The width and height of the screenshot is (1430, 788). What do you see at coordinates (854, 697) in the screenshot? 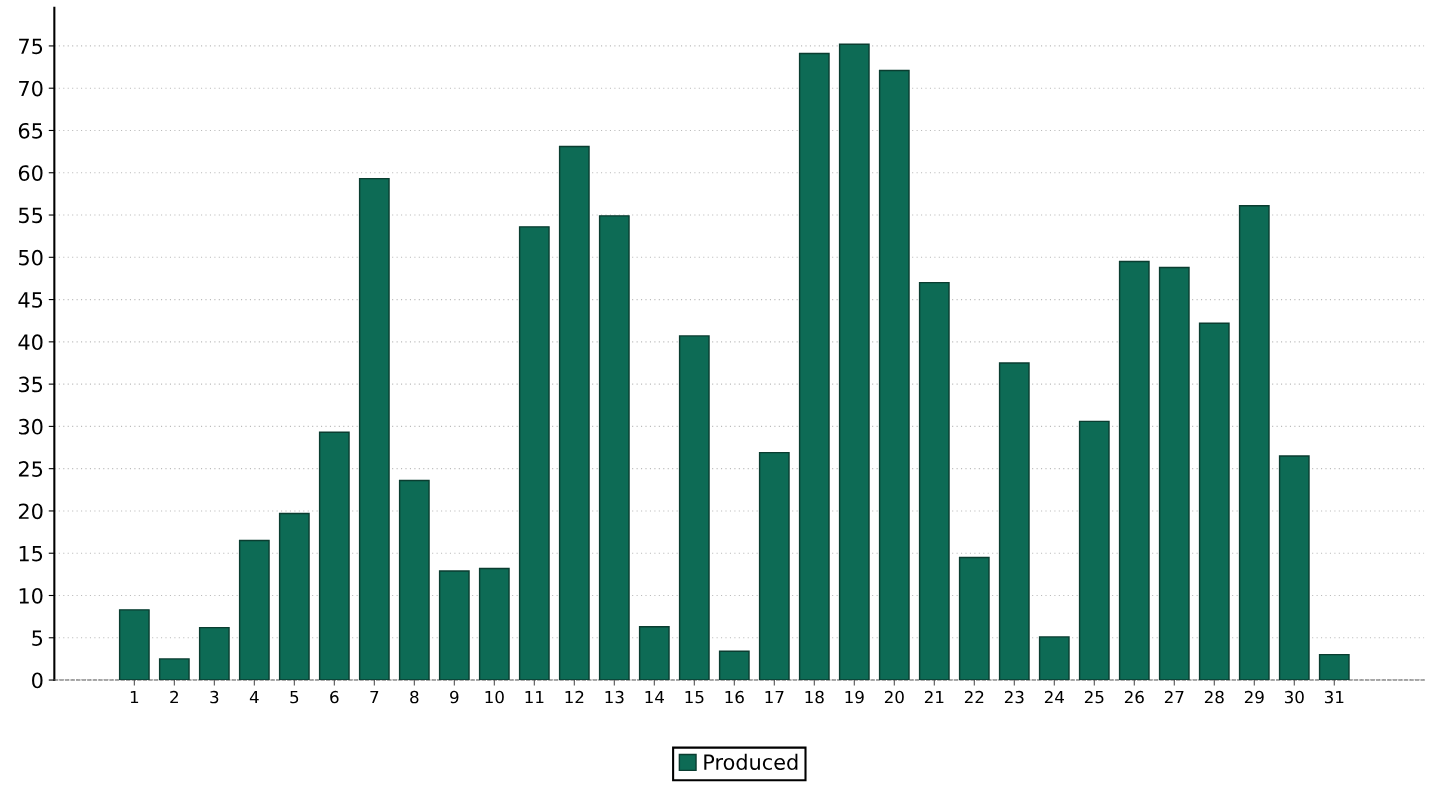
I see `x-tick-label: 19` at bounding box center [854, 697].